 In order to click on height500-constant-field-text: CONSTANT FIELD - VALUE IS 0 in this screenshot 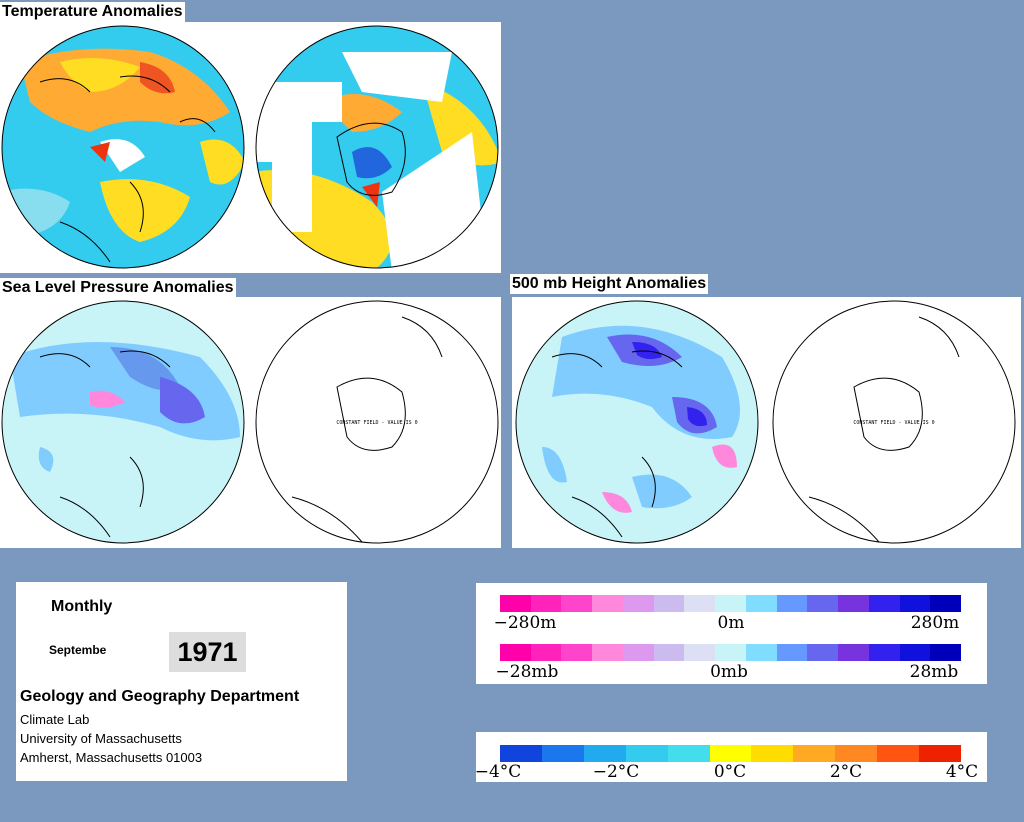, I will do `click(893, 423)`.